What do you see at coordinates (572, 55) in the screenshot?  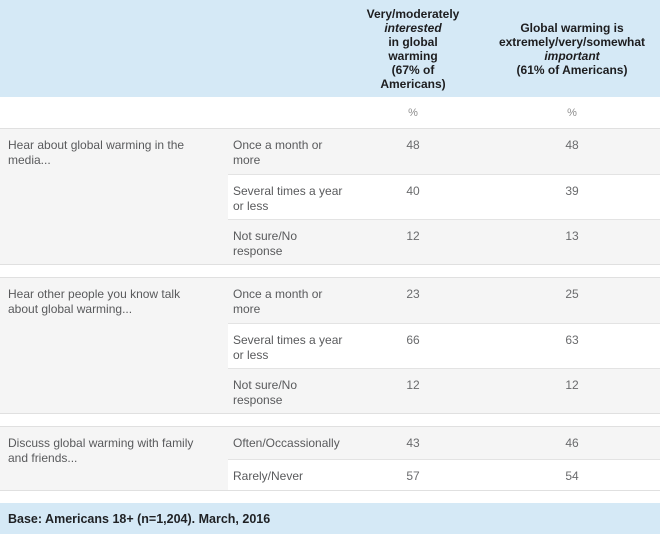 I see `header-line-italic: important` at bounding box center [572, 55].